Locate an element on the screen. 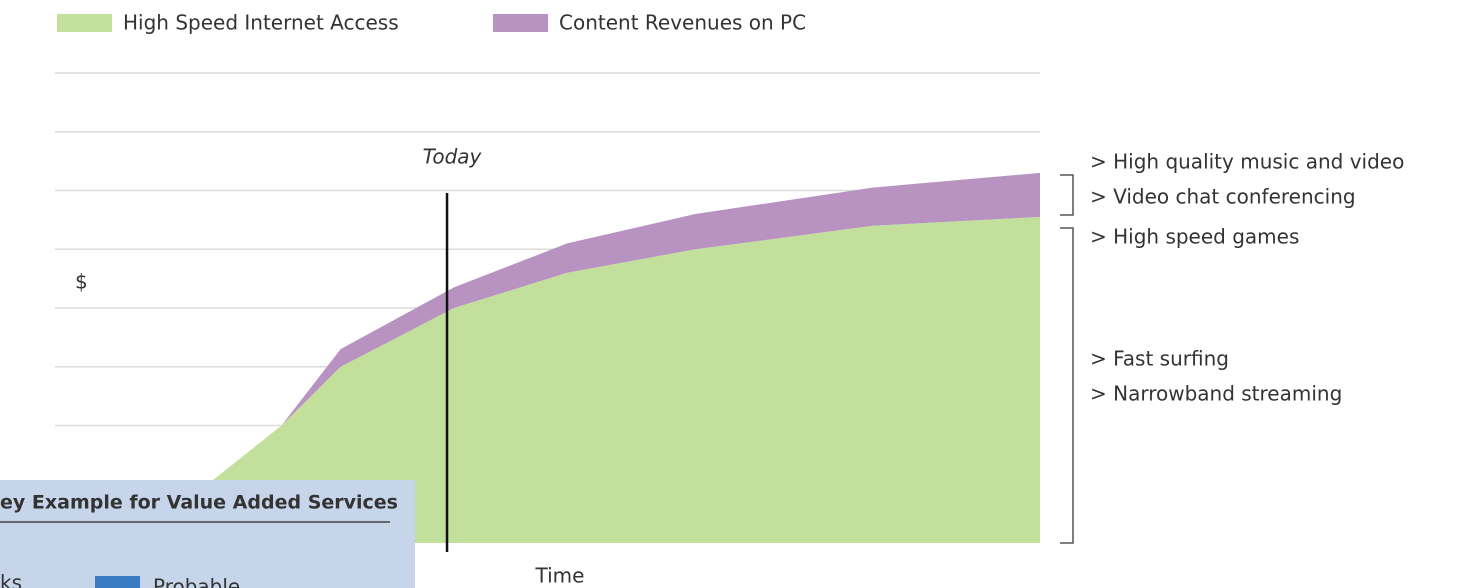 The height and width of the screenshot is (588, 1457). annotation: > High speed games is located at coordinates (1194, 237).